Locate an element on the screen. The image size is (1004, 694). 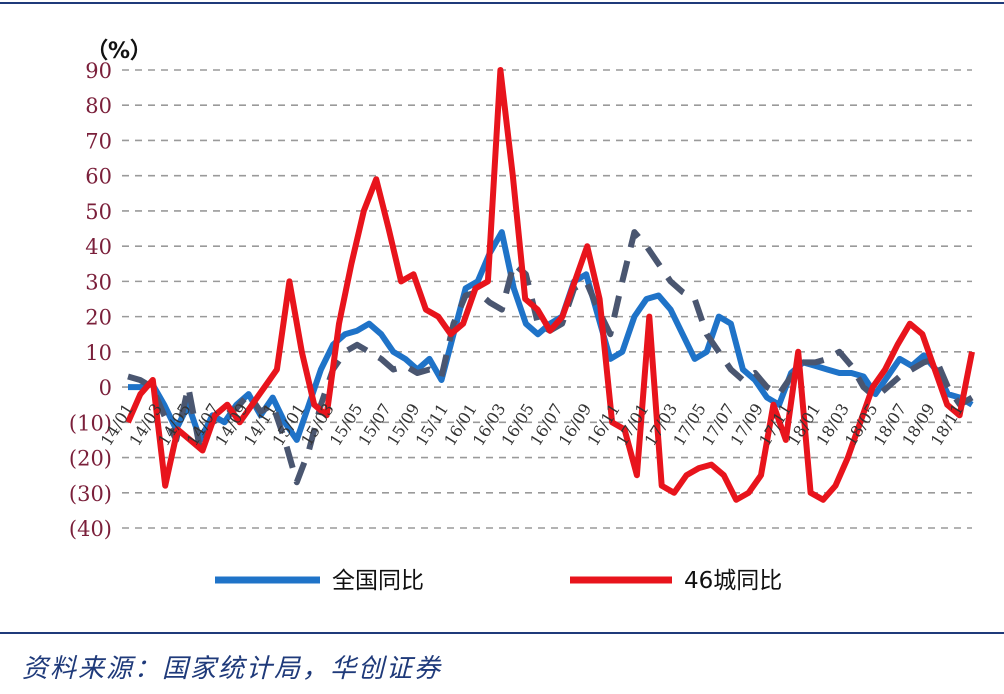
y-tick-label: 90 is located at coordinates (98, 71).